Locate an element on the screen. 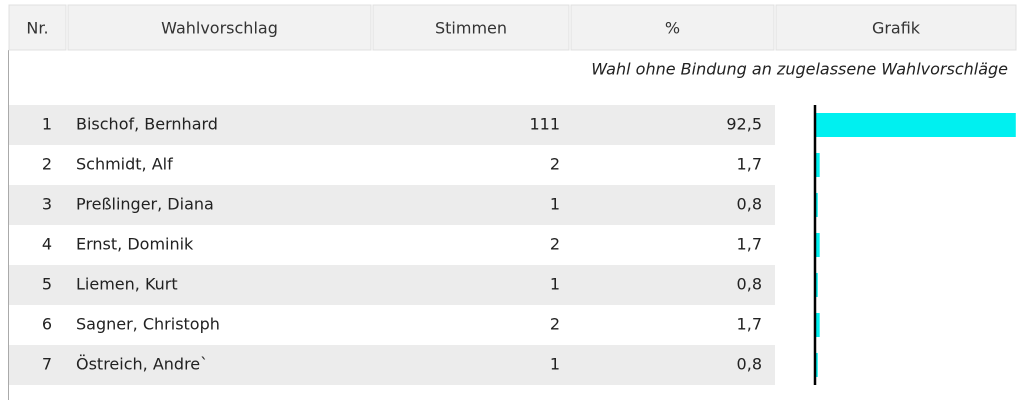 The height and width of the screenshot is (409, 1017). header-label: % is located at coordinates (672, 28).